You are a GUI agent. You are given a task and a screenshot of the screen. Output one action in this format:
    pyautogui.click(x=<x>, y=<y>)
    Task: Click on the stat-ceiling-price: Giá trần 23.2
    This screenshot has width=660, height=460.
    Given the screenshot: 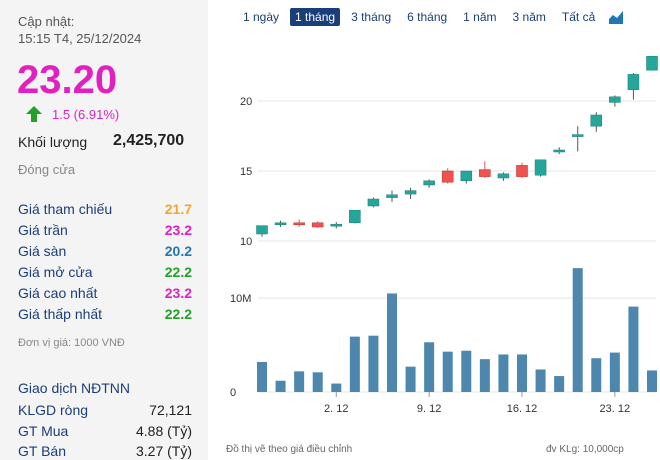 What is the action you would take?
    pyautogui.click(x=105, y=232)
    